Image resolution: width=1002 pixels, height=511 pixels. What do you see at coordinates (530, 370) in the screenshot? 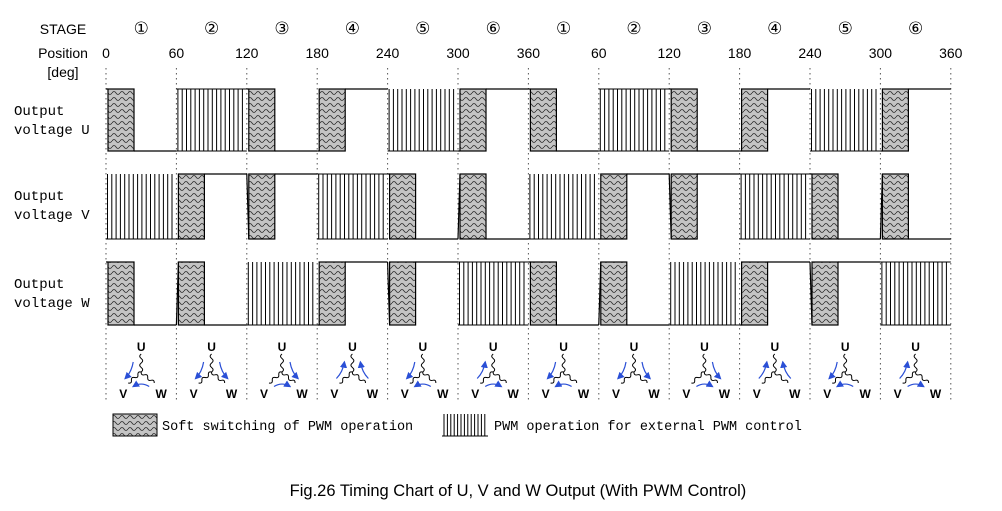
I see `current-flow-diagrams: U V W U V W U V W U V W U V W U V W U V W U V W U V W U V W U V W U V W` at bounding box center [530, 370].